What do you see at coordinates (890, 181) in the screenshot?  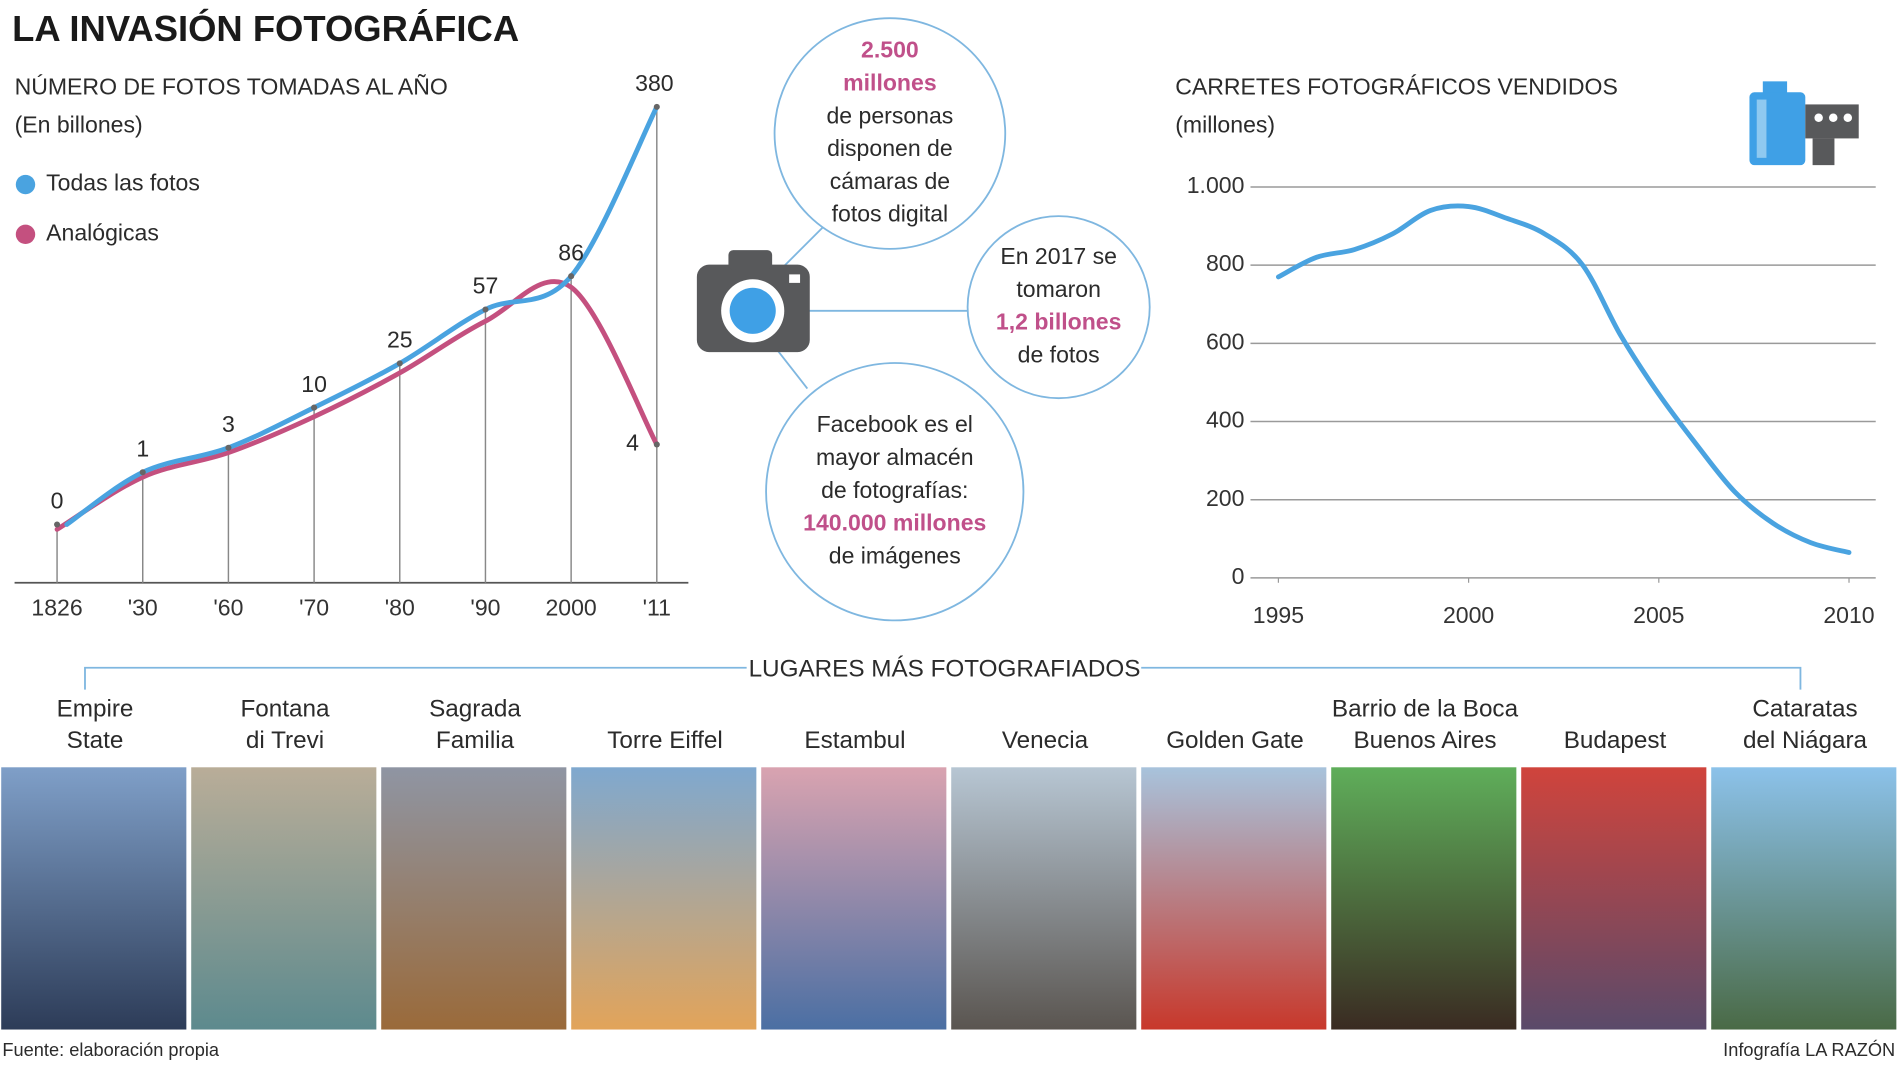 I see `callout-text: cámaras de` at bounding box center [890, 181].